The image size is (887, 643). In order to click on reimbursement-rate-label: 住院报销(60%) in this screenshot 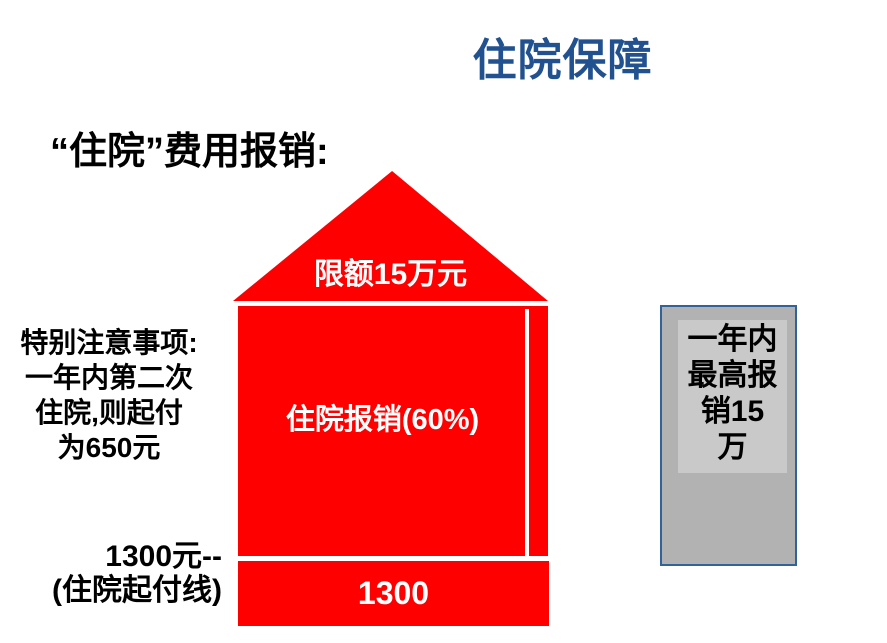, I will do `click(382, 420)`.